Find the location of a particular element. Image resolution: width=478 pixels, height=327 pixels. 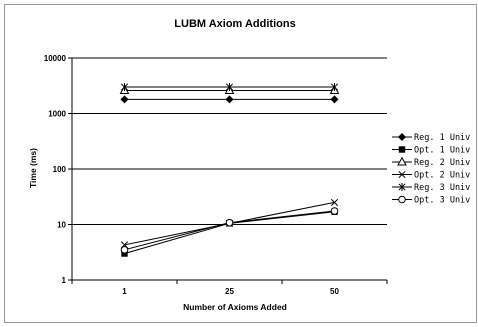

x-tick-label: 1 is located at coordinates (124, 291).